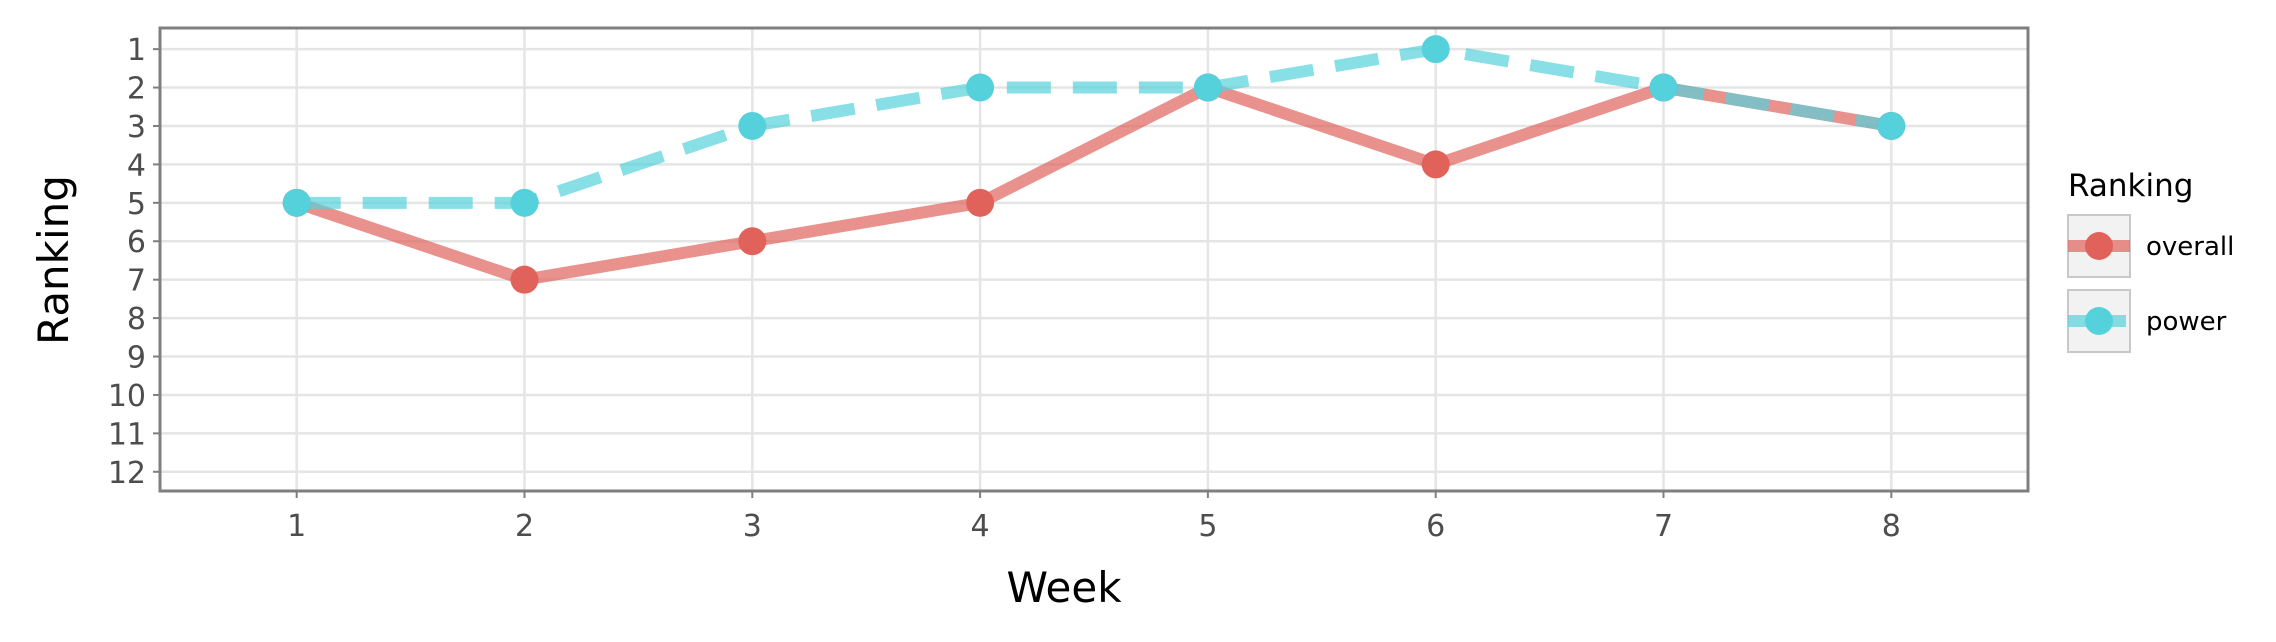  I want to click on y-tick-label: 4, so click(136, 165).